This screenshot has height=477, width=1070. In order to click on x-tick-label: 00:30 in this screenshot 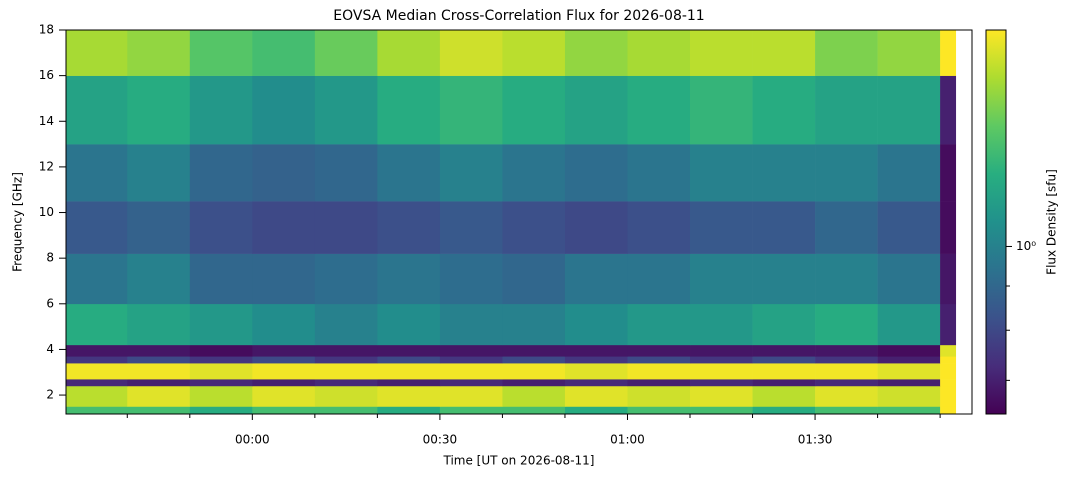, I will do `click(440, 440)`.